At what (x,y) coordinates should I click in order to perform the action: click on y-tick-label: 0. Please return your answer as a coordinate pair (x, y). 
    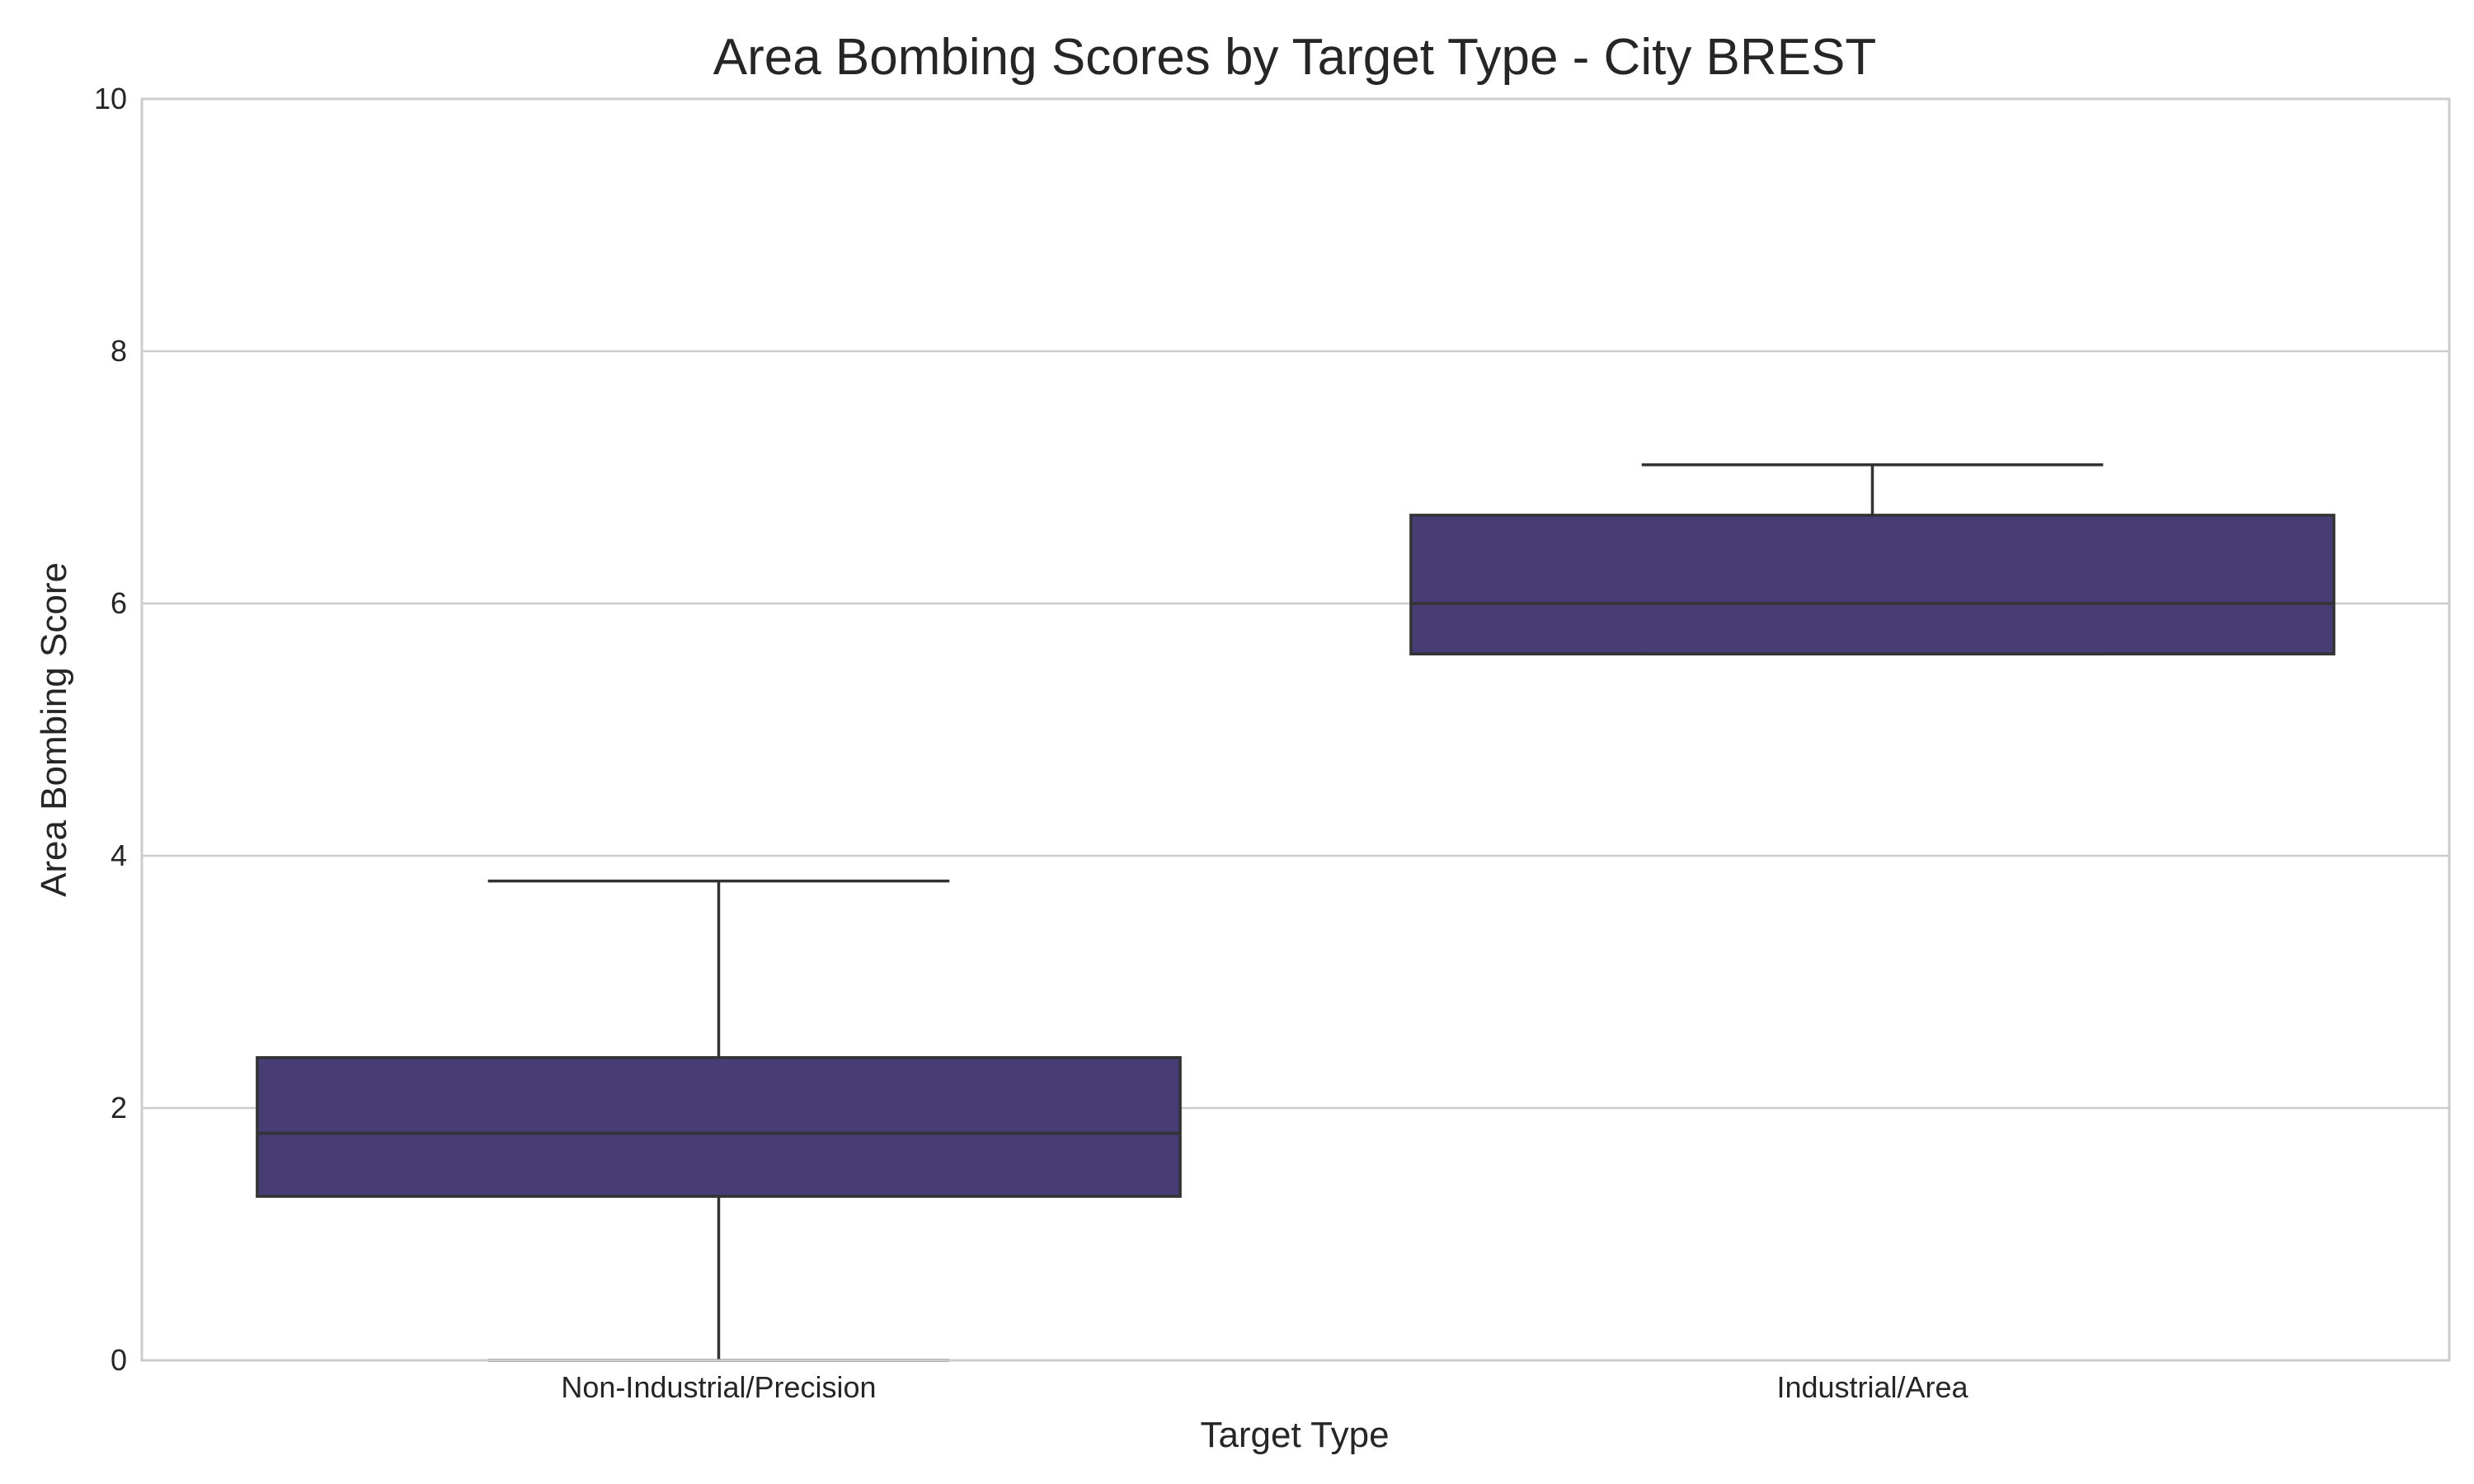
    Looking at the image, I should click on (119, 1360).